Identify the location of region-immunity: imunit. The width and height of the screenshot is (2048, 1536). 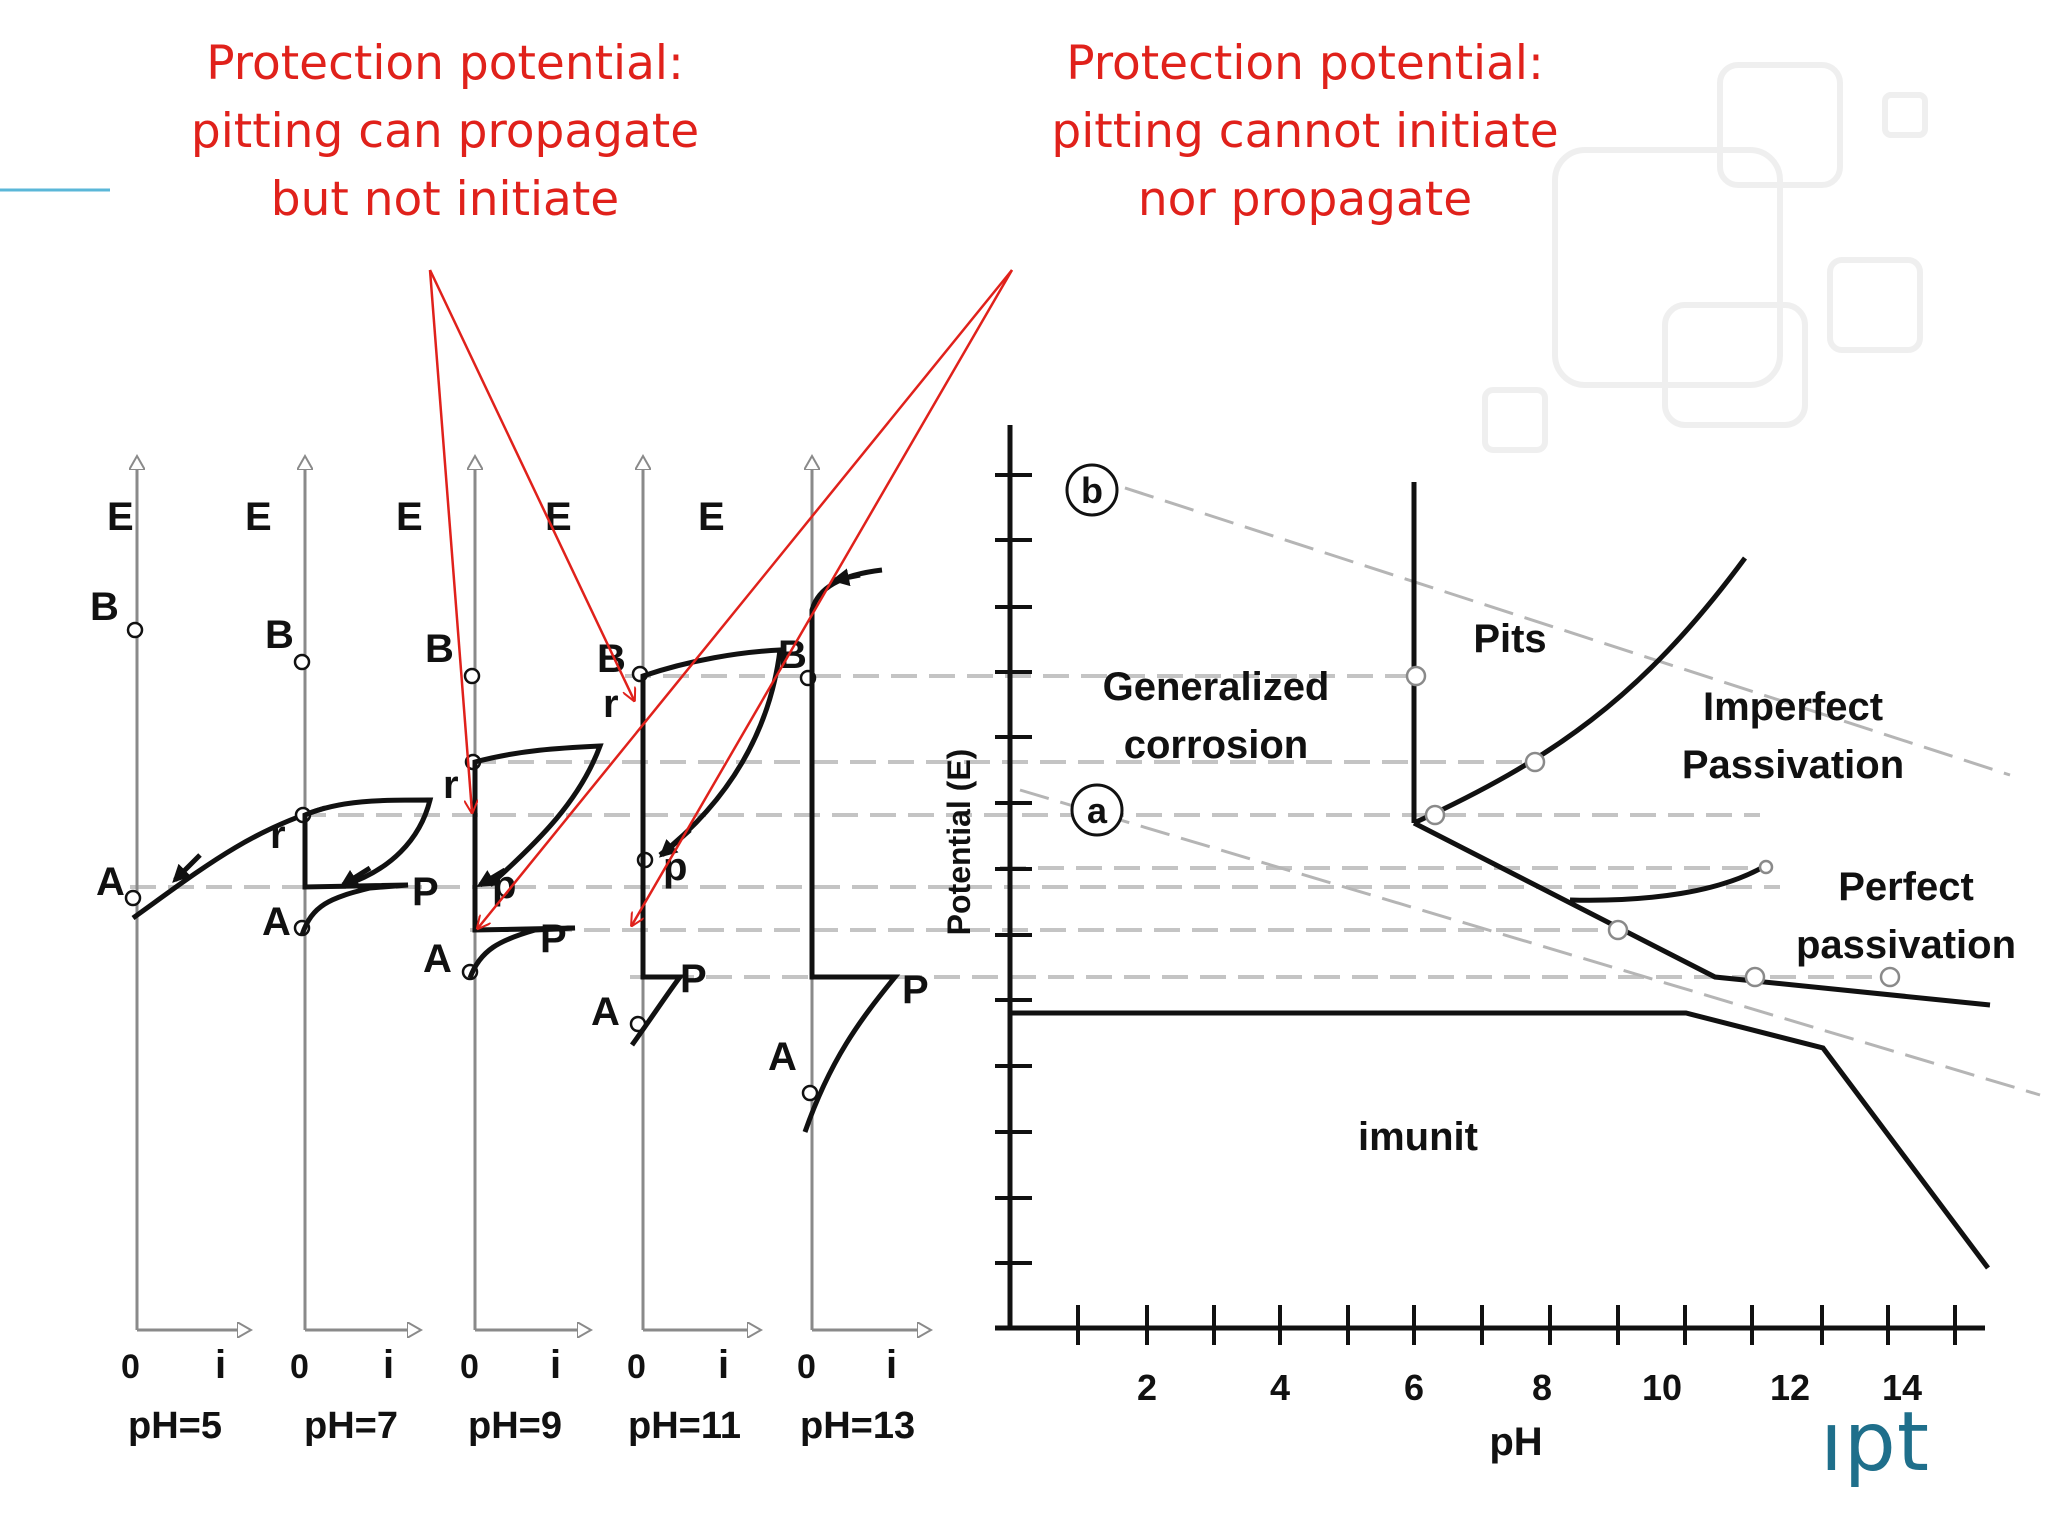
(1418, 1137).